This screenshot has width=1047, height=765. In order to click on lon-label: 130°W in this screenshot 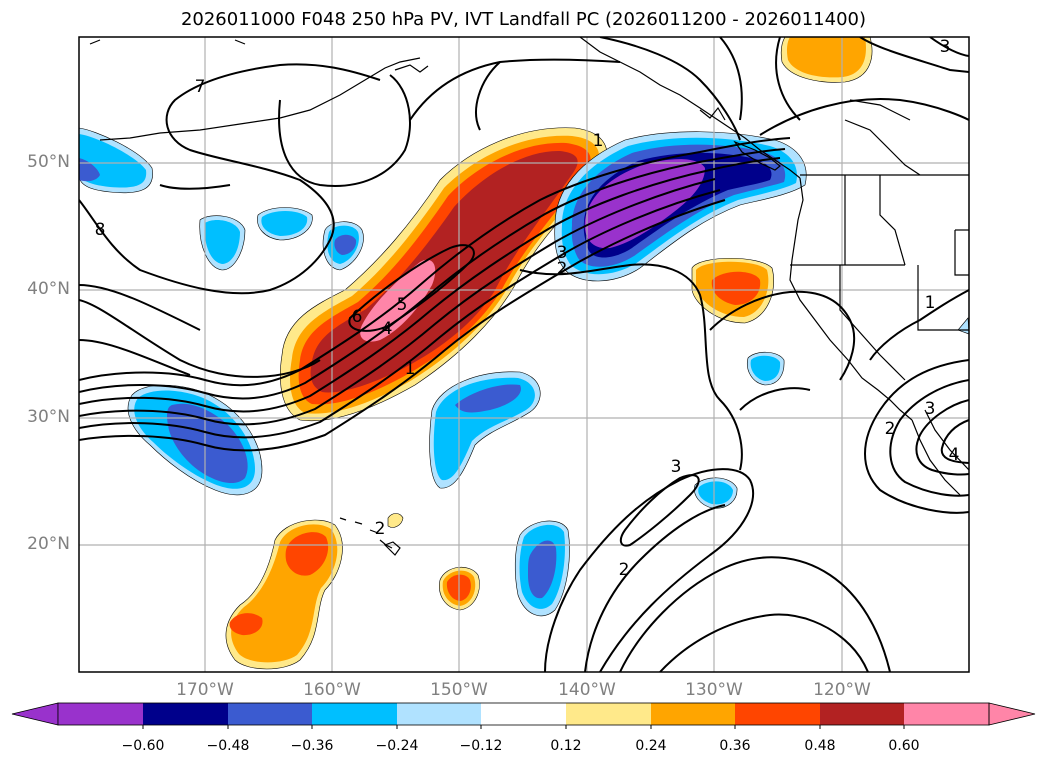, I will do `click(714, 690)`.